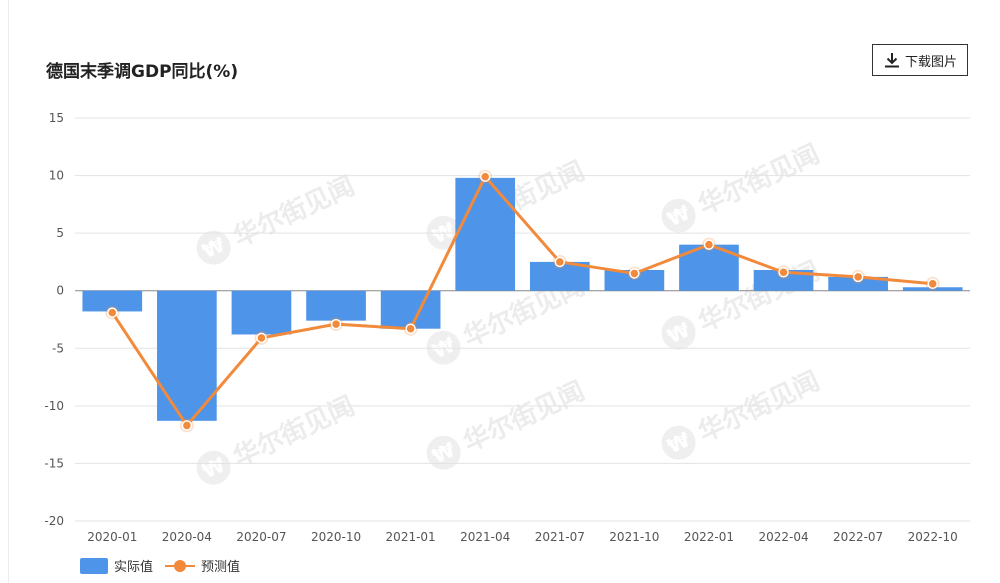 The width and height of the screenshot is (1000, 583). I want to click on x-tick-label: 2020-01, so click(112, 537).